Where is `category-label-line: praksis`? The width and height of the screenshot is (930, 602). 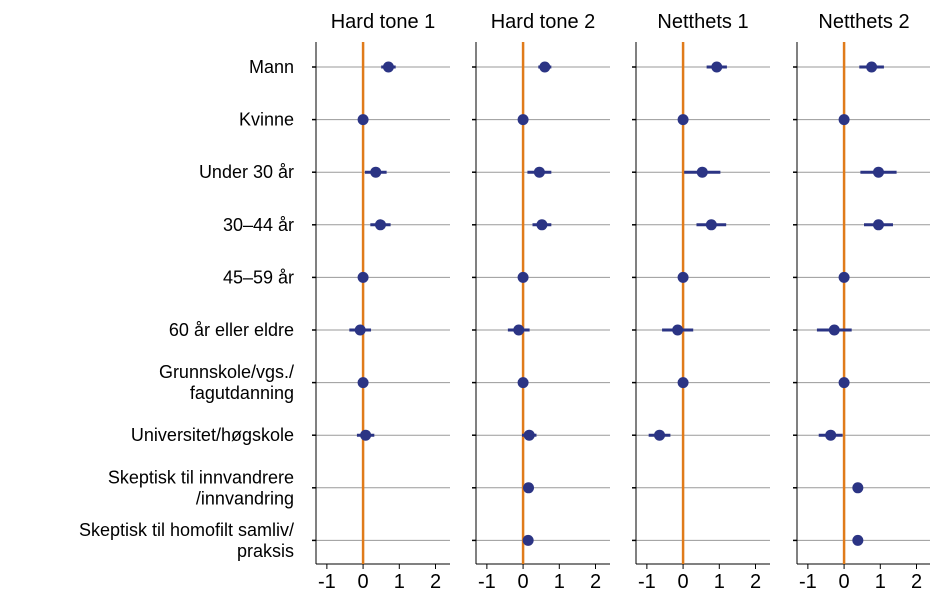 category-label-line: praksis is located at coordinates (265, 551).